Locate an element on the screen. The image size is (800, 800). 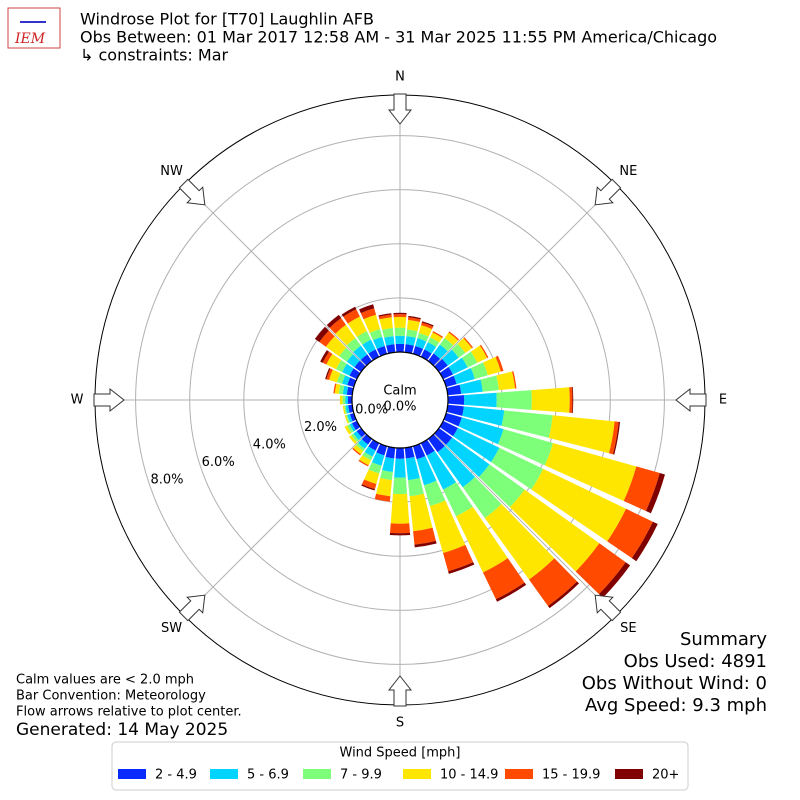
summary: Obs Without Wind: 0 is located at coordinates (674, 683).